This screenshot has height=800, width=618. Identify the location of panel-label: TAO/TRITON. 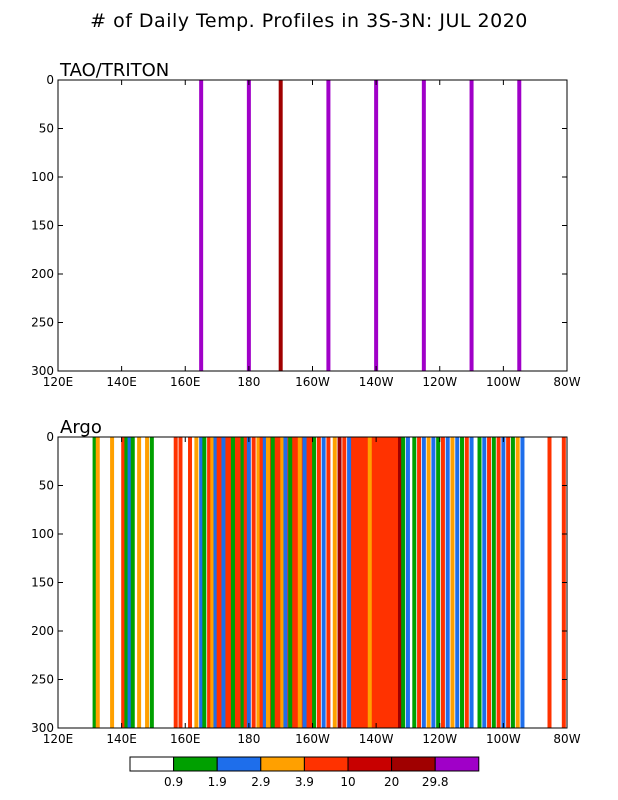
(114, 70).